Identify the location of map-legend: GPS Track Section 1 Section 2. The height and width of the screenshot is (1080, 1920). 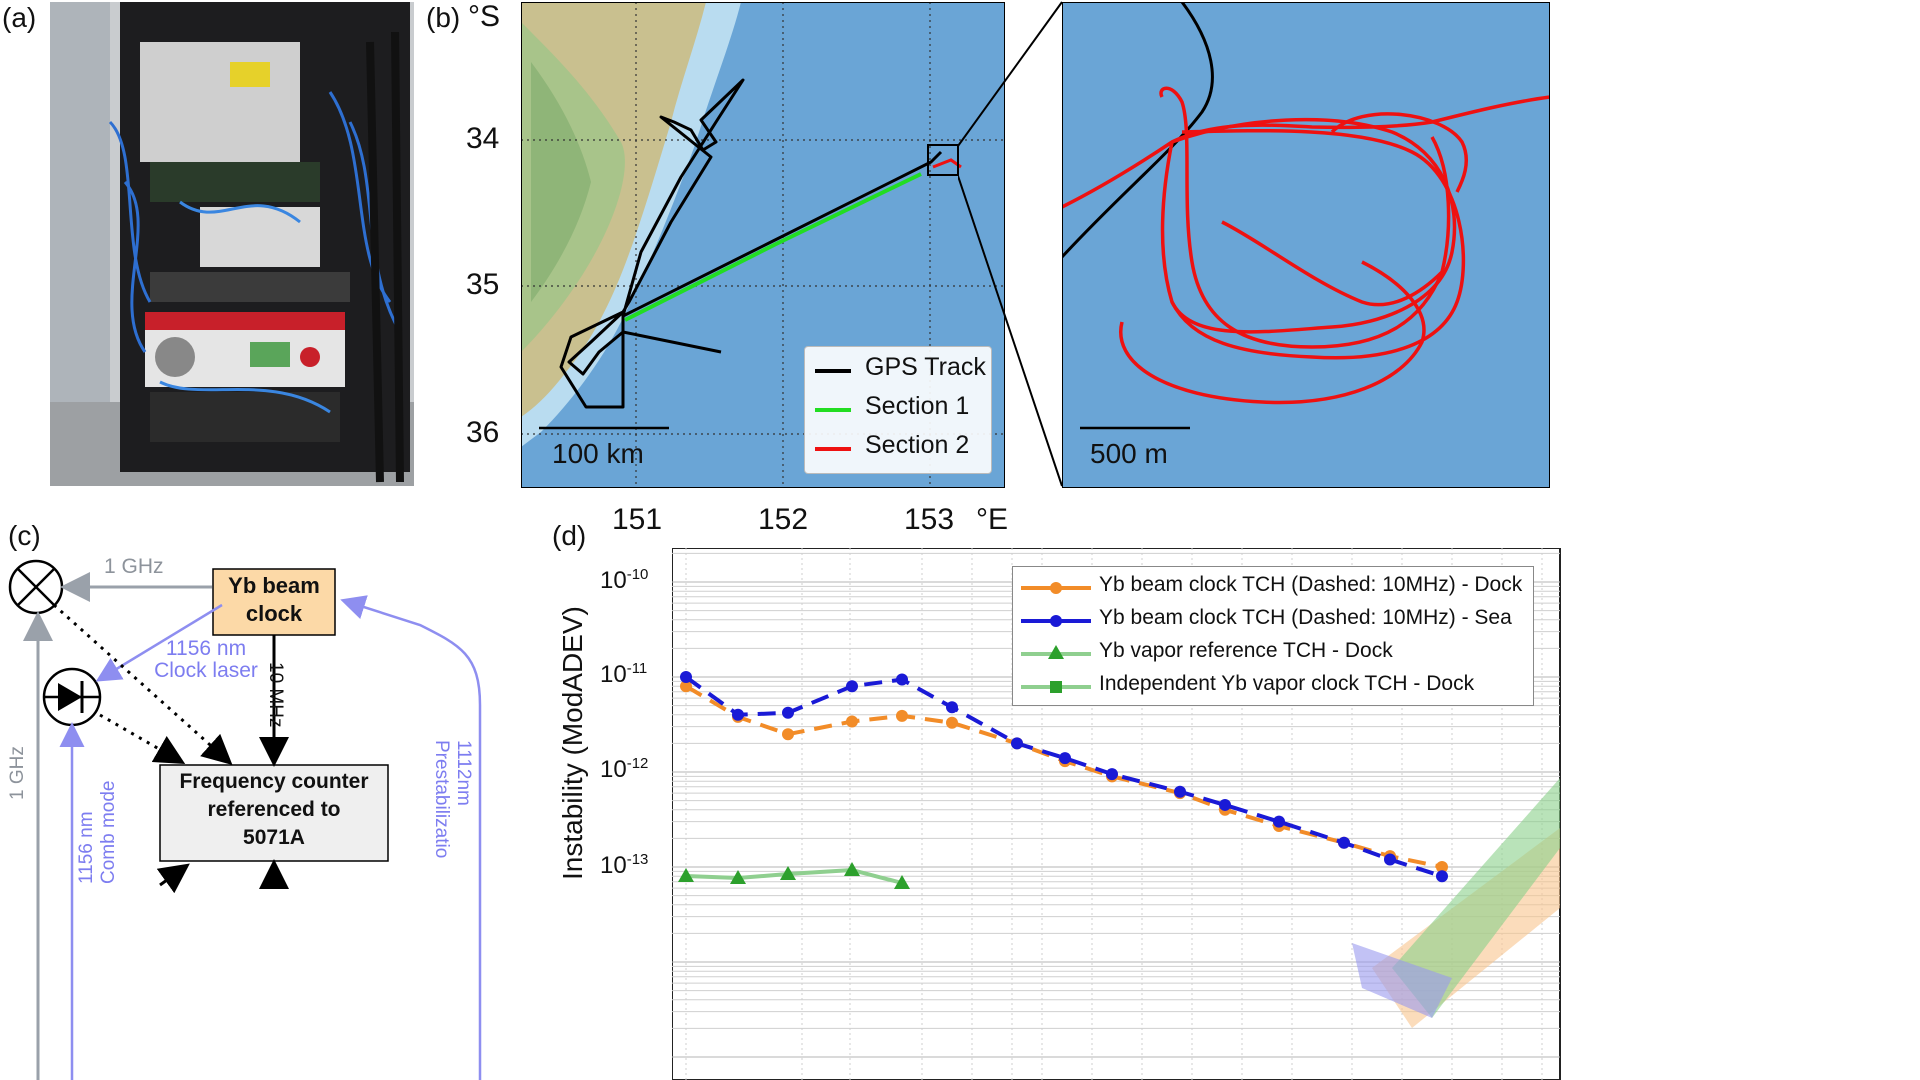
(898, 410).